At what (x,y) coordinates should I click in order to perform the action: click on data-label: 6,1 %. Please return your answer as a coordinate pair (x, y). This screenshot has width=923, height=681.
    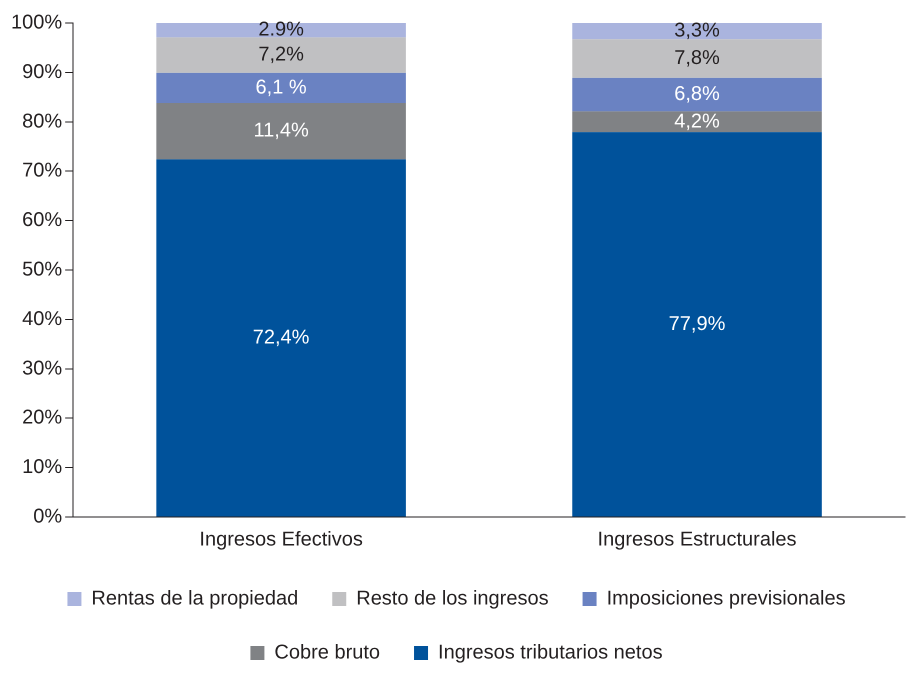
    Looking at the image, I should click on (281, 87).